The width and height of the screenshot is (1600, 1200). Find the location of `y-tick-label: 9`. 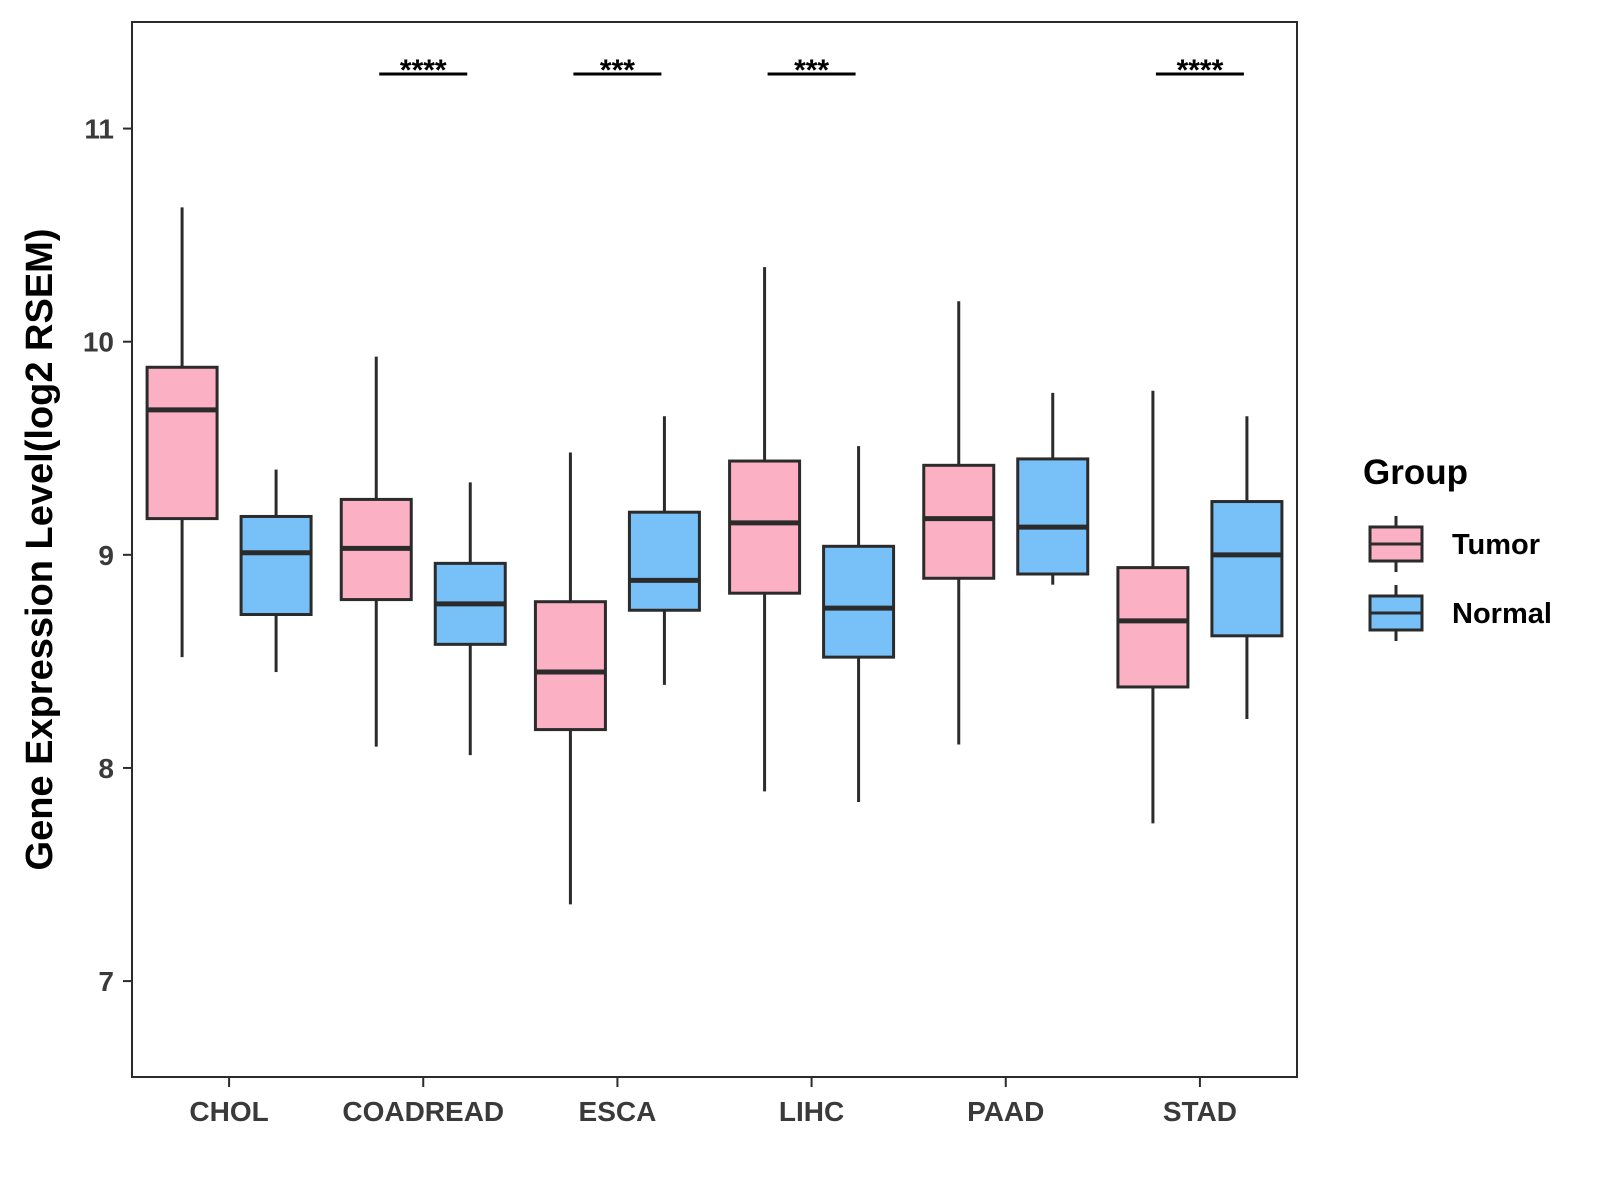

y-tick-label: 9 is located at coordinates (106, 555).